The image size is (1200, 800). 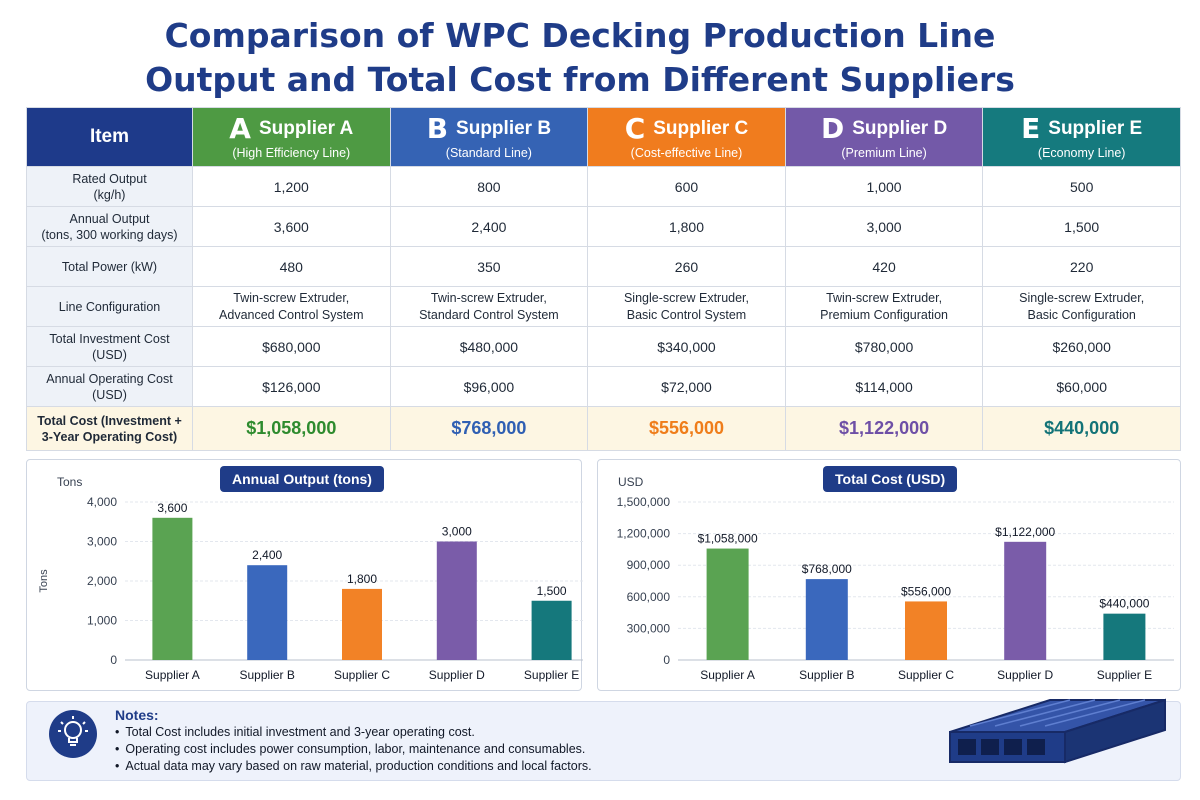 I want to click on decking-board-icon, so click(x=1057, y=731).